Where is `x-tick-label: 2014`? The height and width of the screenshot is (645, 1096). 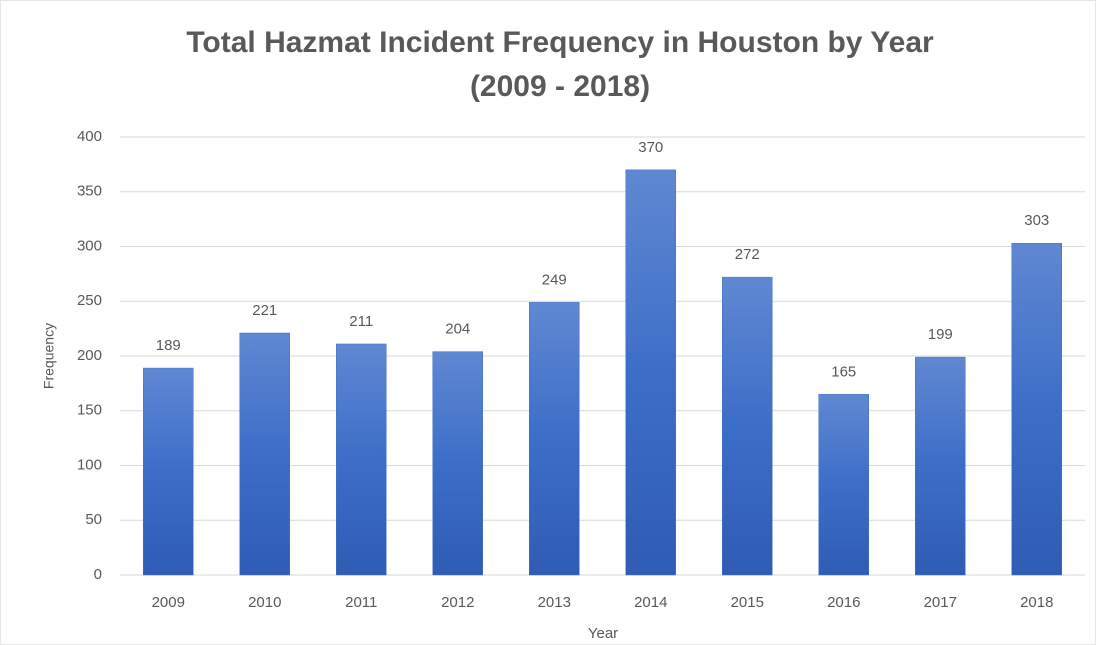
x-tick-label: 2014 is located at coordinates (650, 602).